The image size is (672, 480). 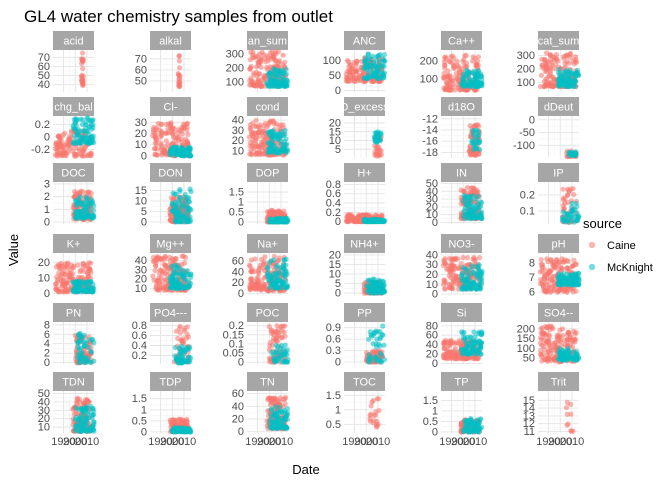 I want to click on y-tick-label: -18, so click(x=430, y=153).